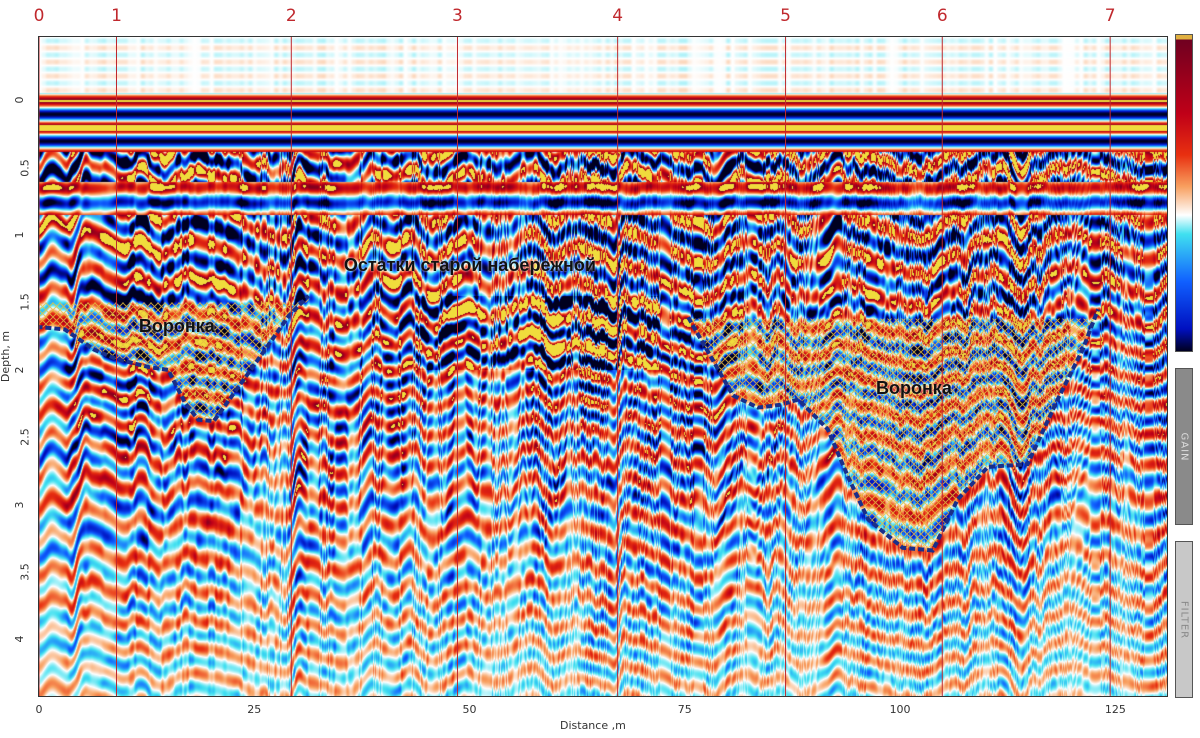  What do you see at coordinates (593, 725) in the screenshot?
I see `x-axis-label: Distance ,m` at bounding box center [593, 725].